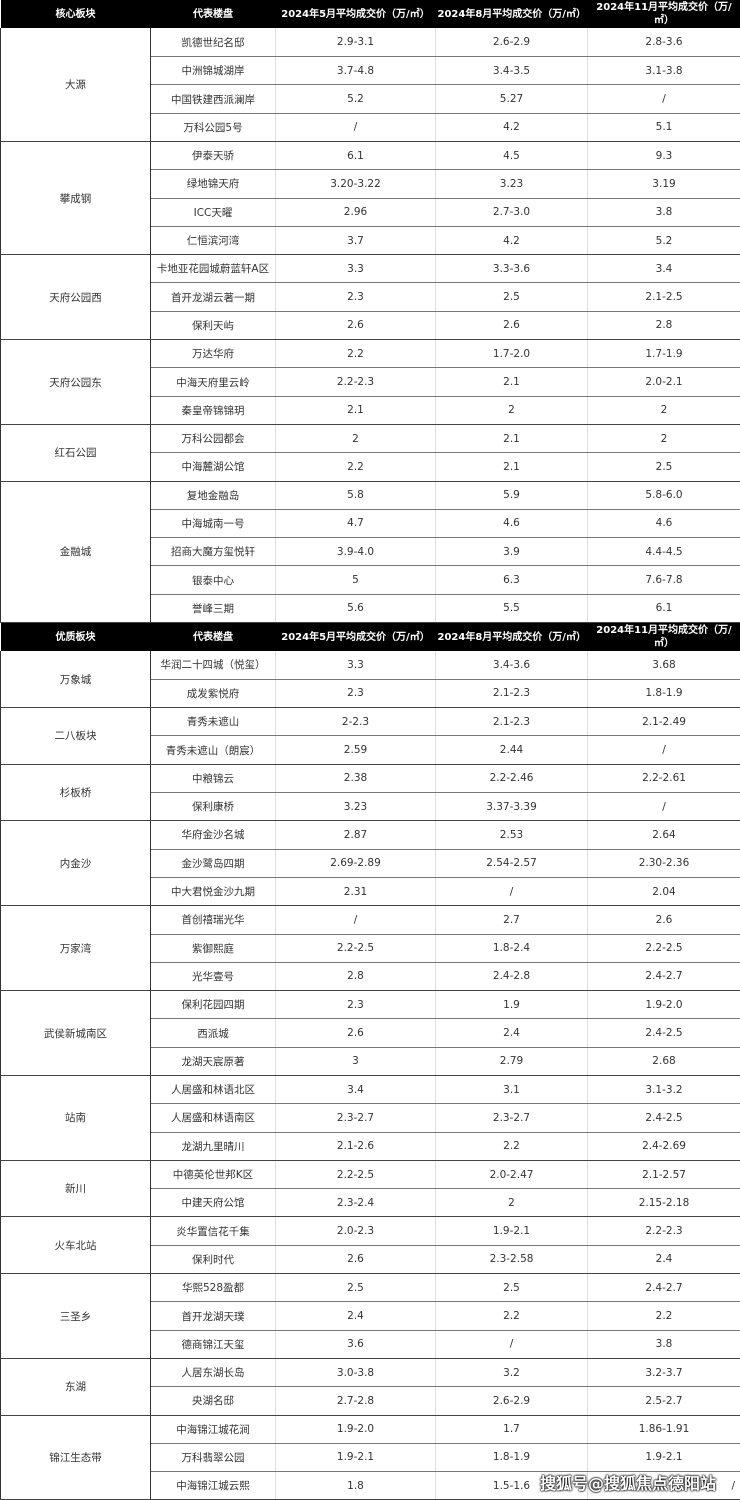  Describe the element at coordinates (664, 1231) in the screenshot. I see `nov-price-cell: 2.2-2.3` at that location.